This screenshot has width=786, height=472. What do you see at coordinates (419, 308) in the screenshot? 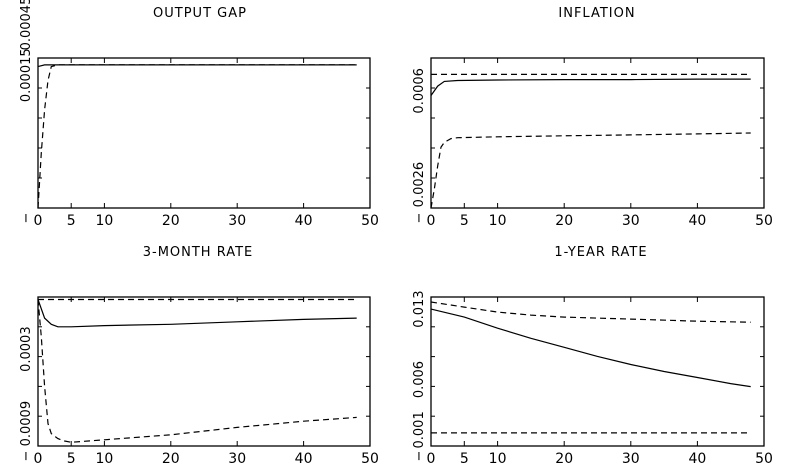
I see `y-tick-label: 0.013` at bounding box center [419, 308].